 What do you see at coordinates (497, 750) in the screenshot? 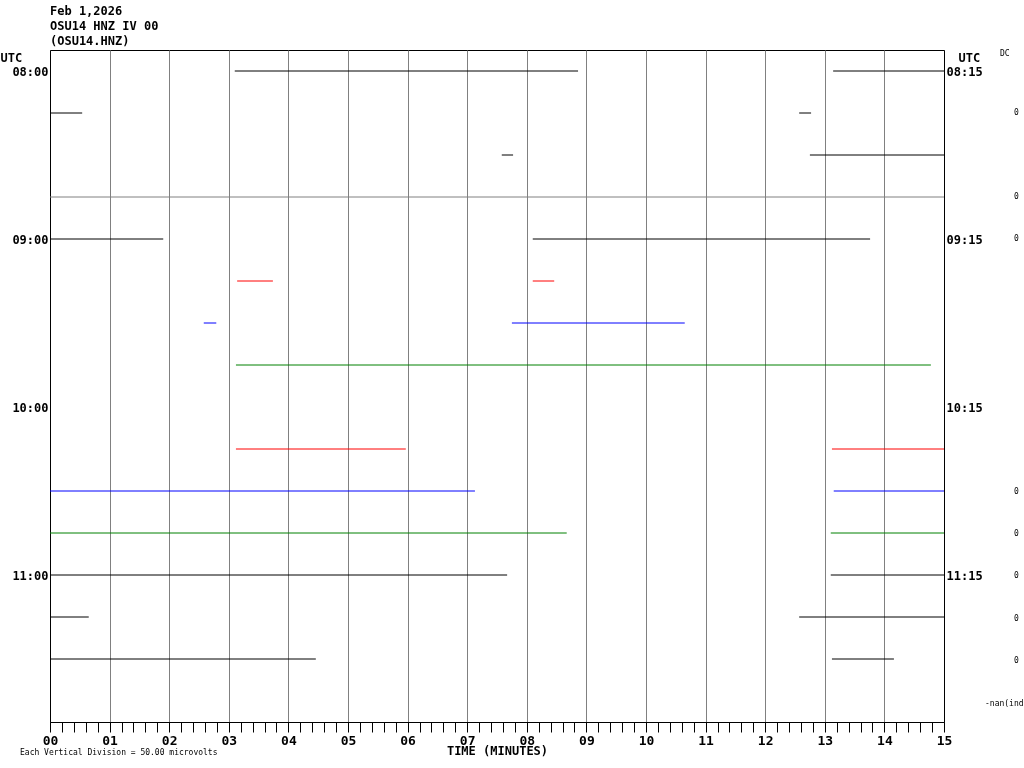
I see `x-axis-title: TIME (MINUTES)` at bounding box center [497, 750].